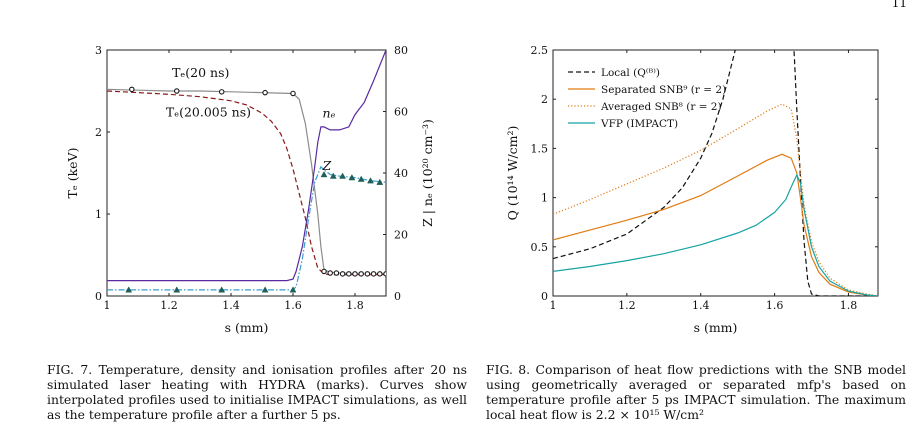 Image resolution: width=913 pixels, height=434 pixels. I want to click on annotation-te20005: Tₑ(20.005 ns), so click(208, 111).